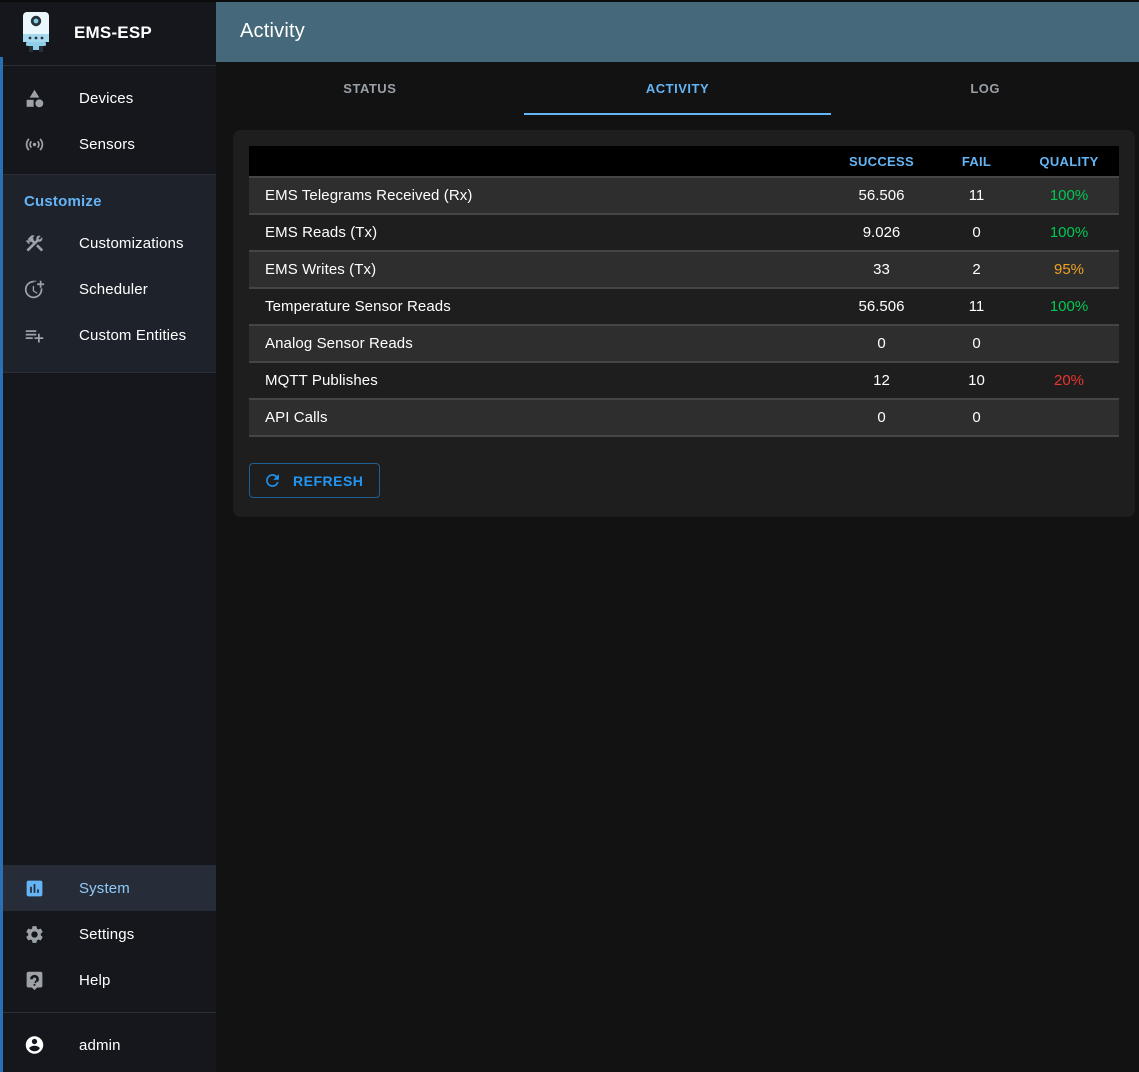 The height and width of the screenshot is (1072, 1139). What do you see at coordinates (369, 195) in the screenshot?
I see `metric-name-cell: EMS Telegrams Received (Rx)` at bounding box center [369, 195].